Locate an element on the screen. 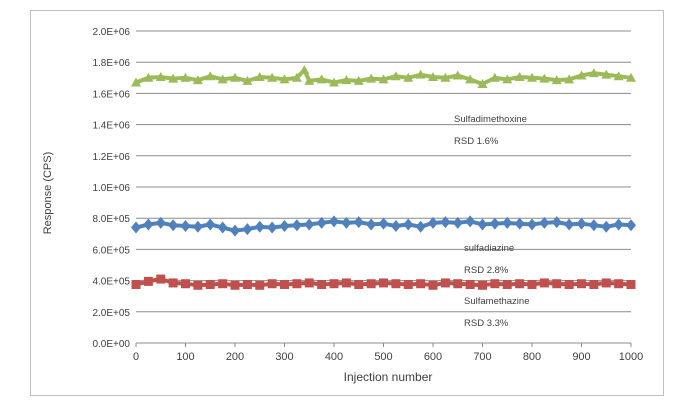  y-axis-label: Response (CPS) is located at coordinates (48, 193).